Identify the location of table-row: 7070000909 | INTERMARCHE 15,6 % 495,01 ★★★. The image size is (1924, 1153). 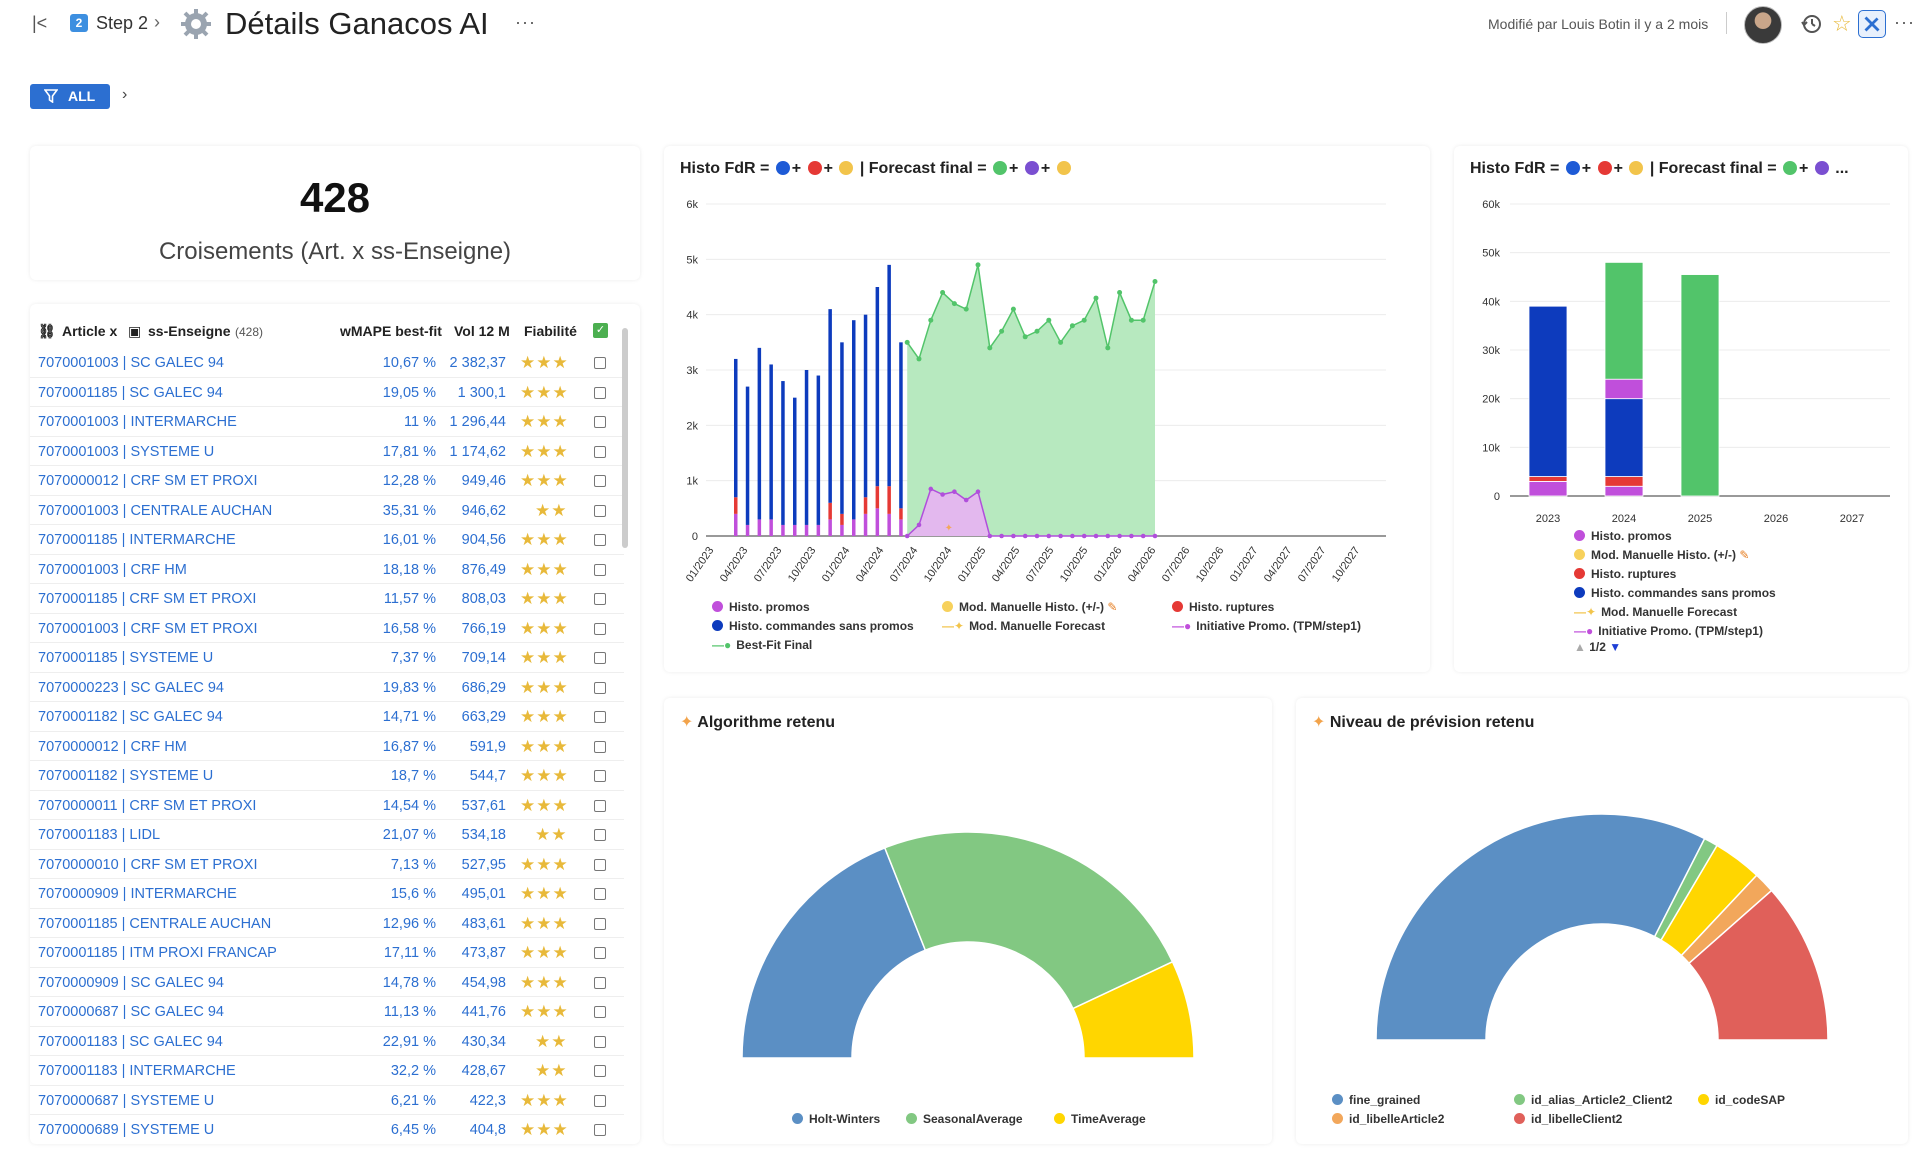
(327, 894).